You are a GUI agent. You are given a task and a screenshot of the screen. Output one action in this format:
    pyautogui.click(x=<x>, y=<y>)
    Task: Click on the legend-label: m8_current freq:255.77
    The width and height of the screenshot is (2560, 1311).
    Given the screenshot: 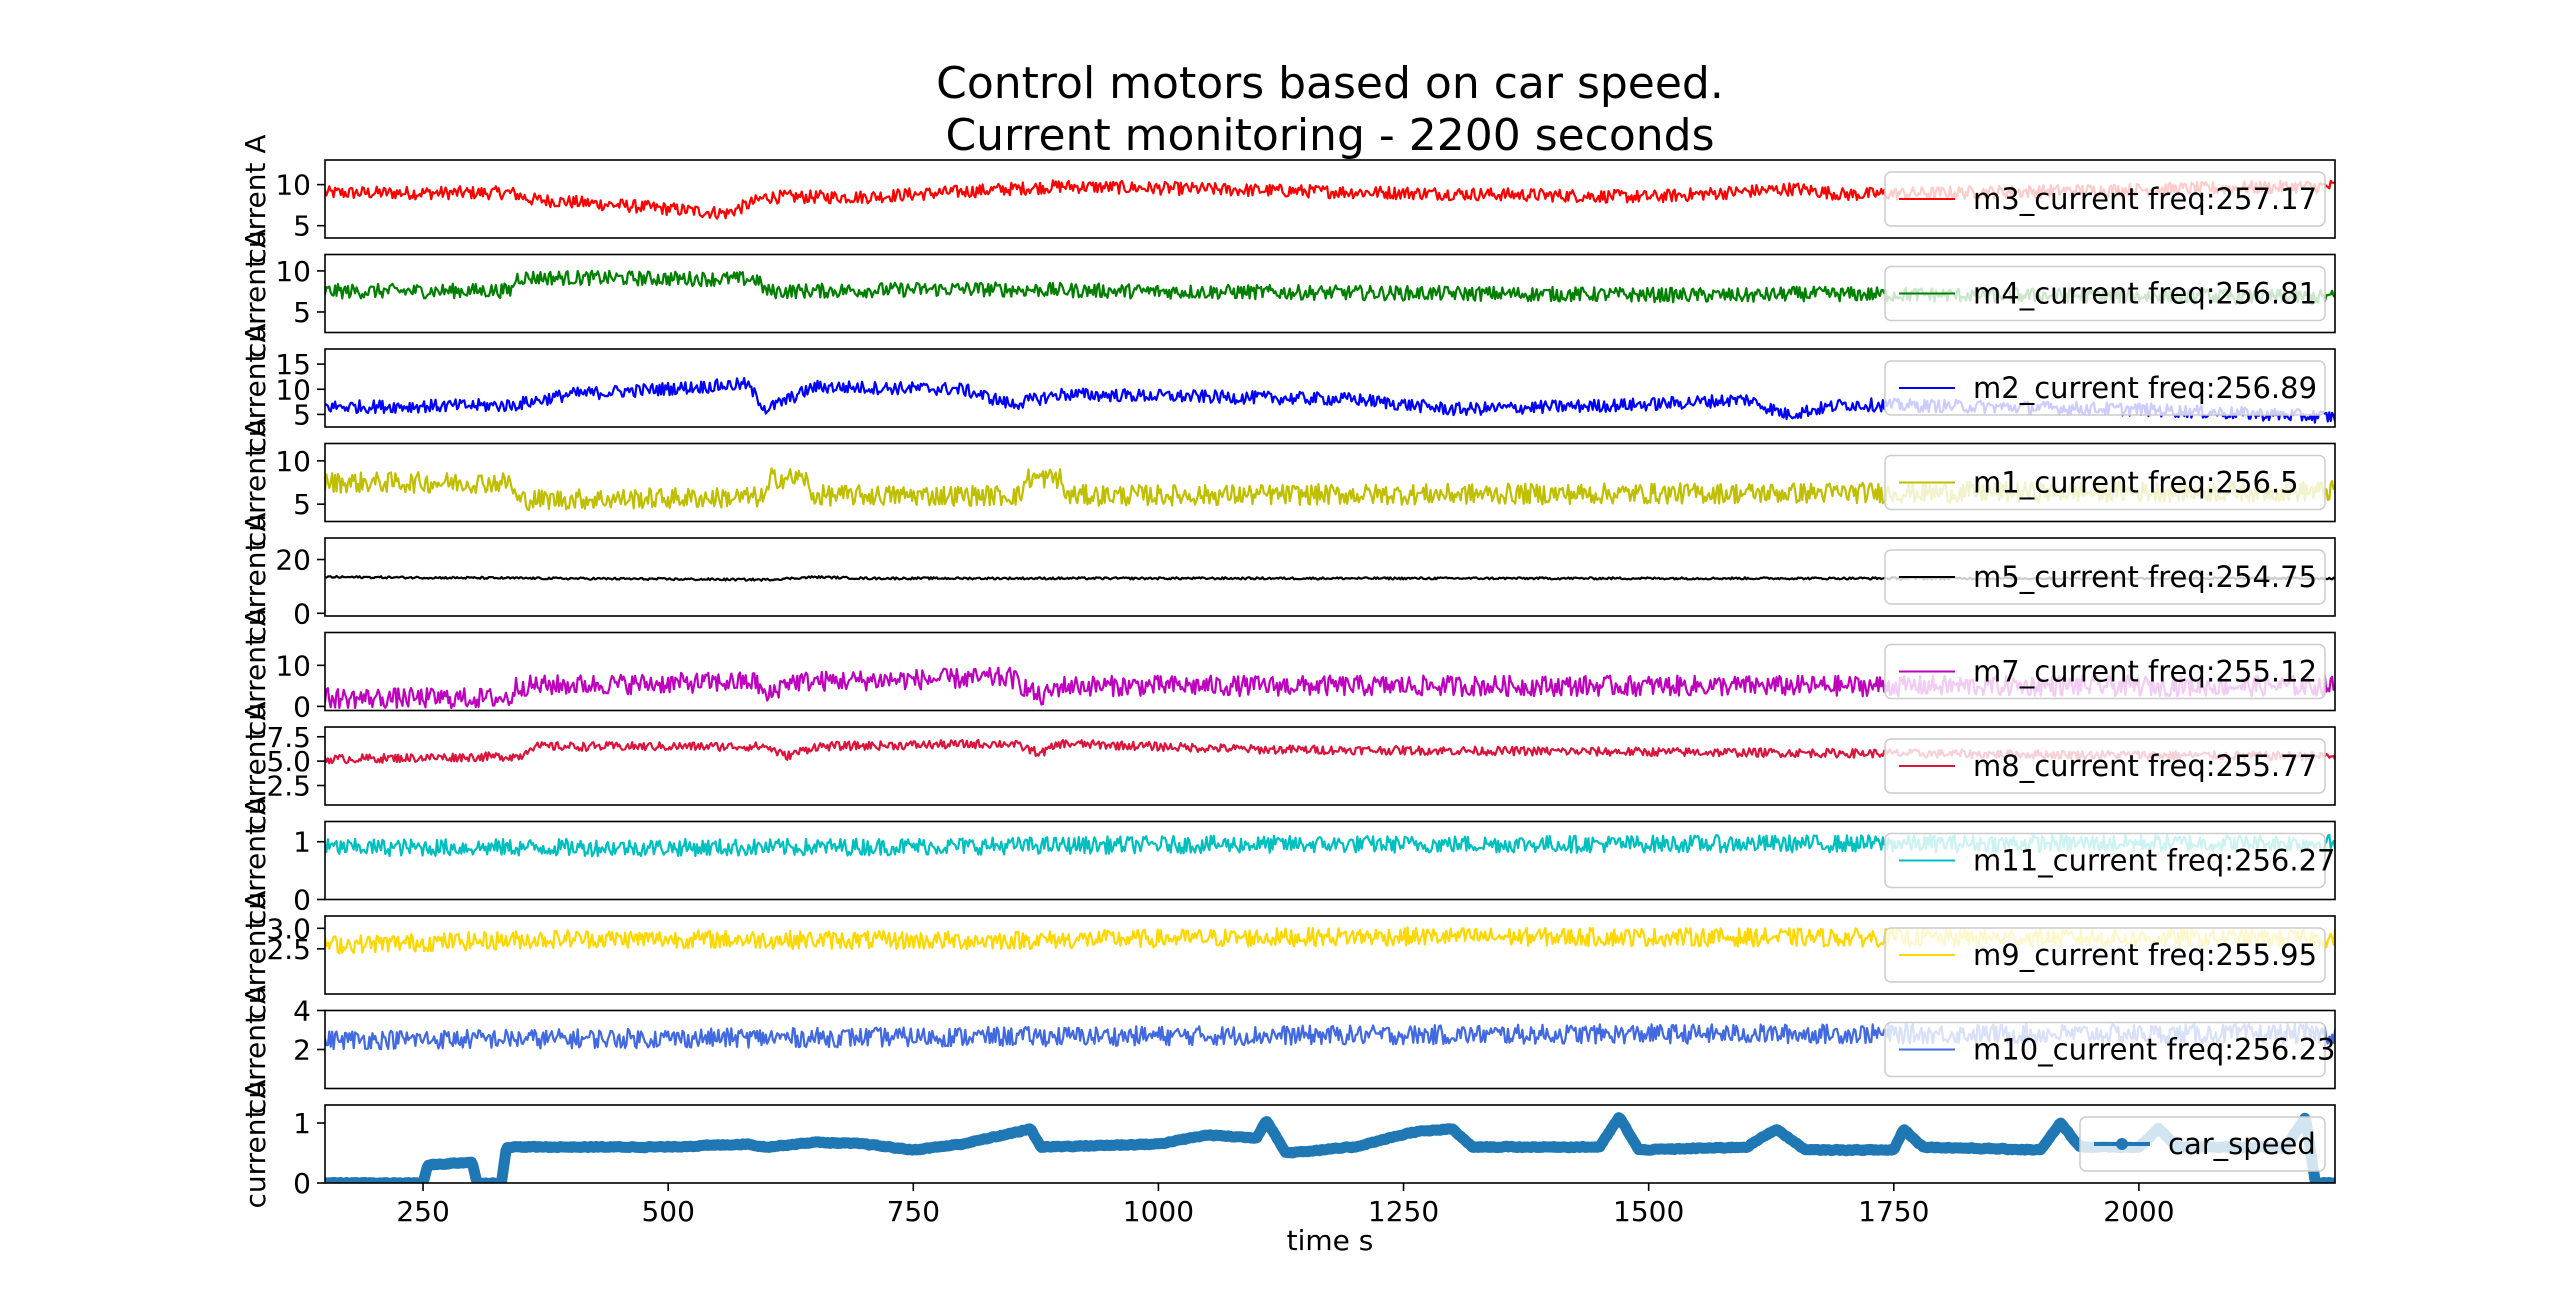 What is the action you would take?
    pyautogui.click(x=2145, y=766)
    